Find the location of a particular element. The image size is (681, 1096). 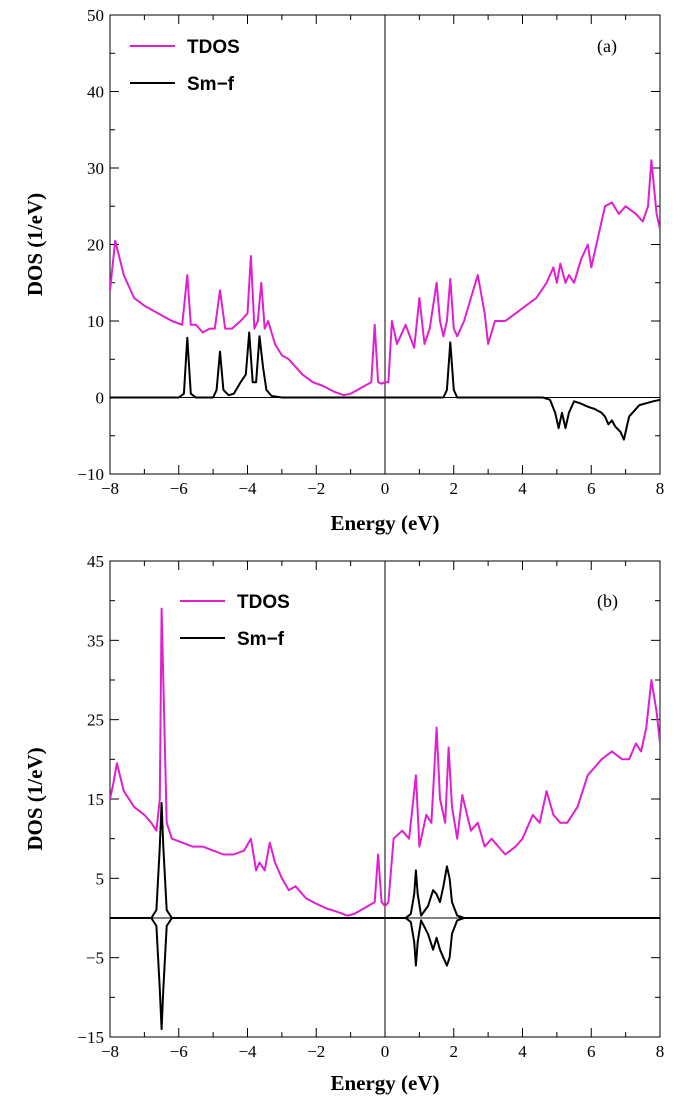

y-tick-label: −15 is located at coordinates (90, 1037).